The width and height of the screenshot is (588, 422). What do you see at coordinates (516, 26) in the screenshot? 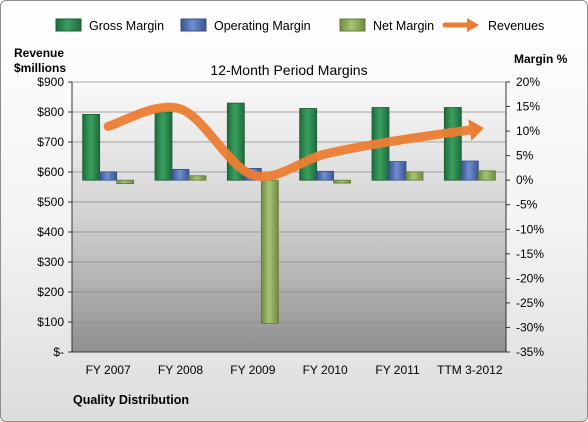
I see `legend-label-revenues: Revenues` at bounding box center [516, 26].